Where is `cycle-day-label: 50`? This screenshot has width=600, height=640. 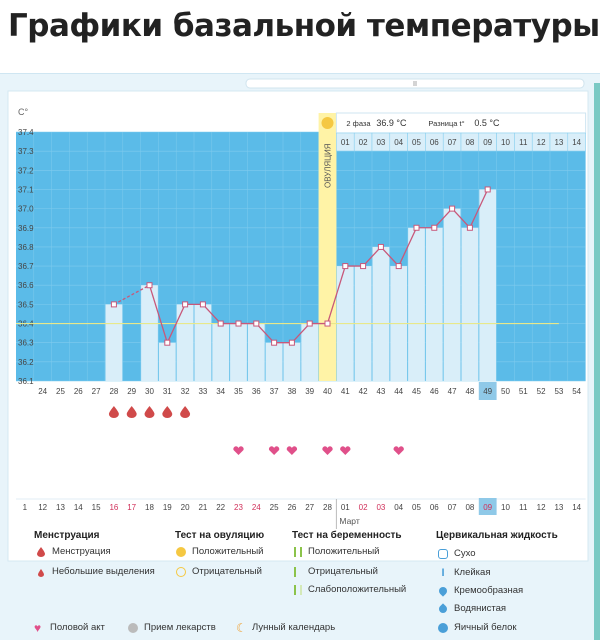 cycle-day-label: 50 is located at coordinates (505, 391).